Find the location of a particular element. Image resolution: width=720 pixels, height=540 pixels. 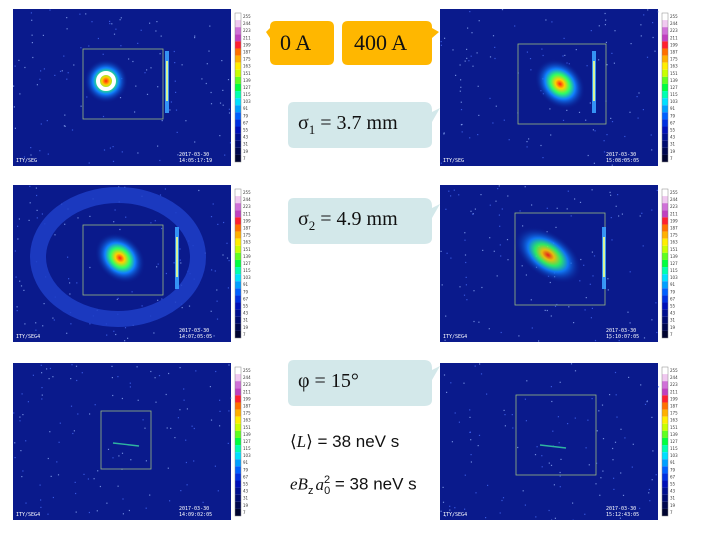

halo-ring is located at coordinates (118, 257).